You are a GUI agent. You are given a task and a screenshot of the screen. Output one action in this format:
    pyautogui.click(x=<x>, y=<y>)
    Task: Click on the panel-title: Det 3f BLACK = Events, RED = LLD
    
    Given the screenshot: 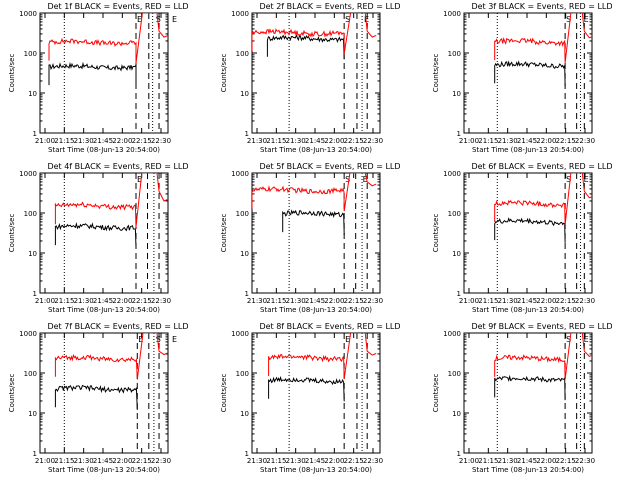 What is the action you would take?
    pyautogui.click(x=541, y=6)
    